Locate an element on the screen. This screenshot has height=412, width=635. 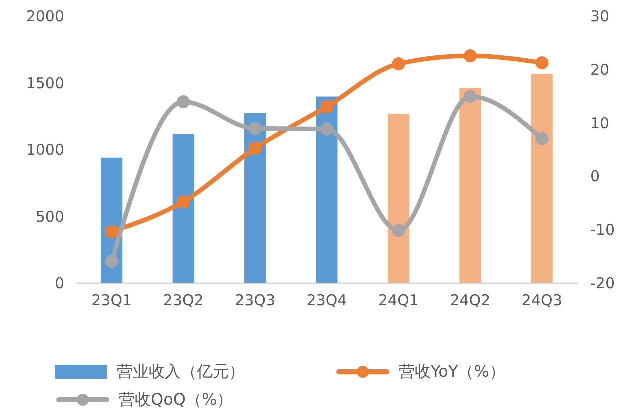
y2-tick-label: 0 is located at coordinates (595, 177).